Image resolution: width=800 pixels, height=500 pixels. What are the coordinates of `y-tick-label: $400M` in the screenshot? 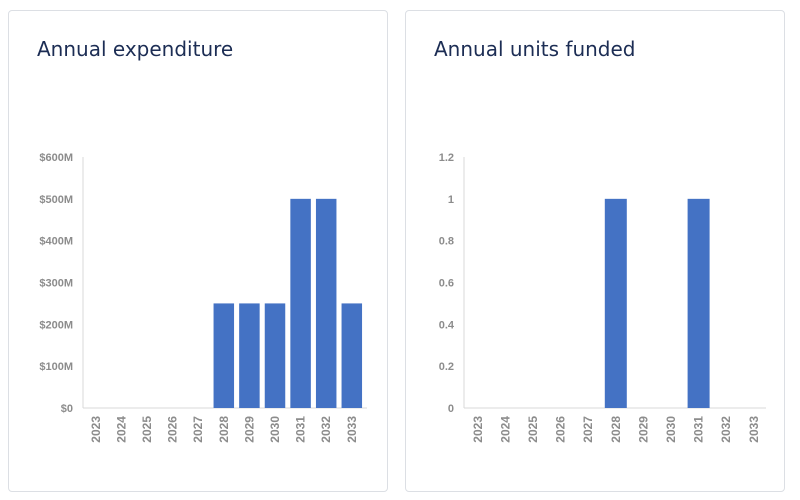 It's located at (56, 242).